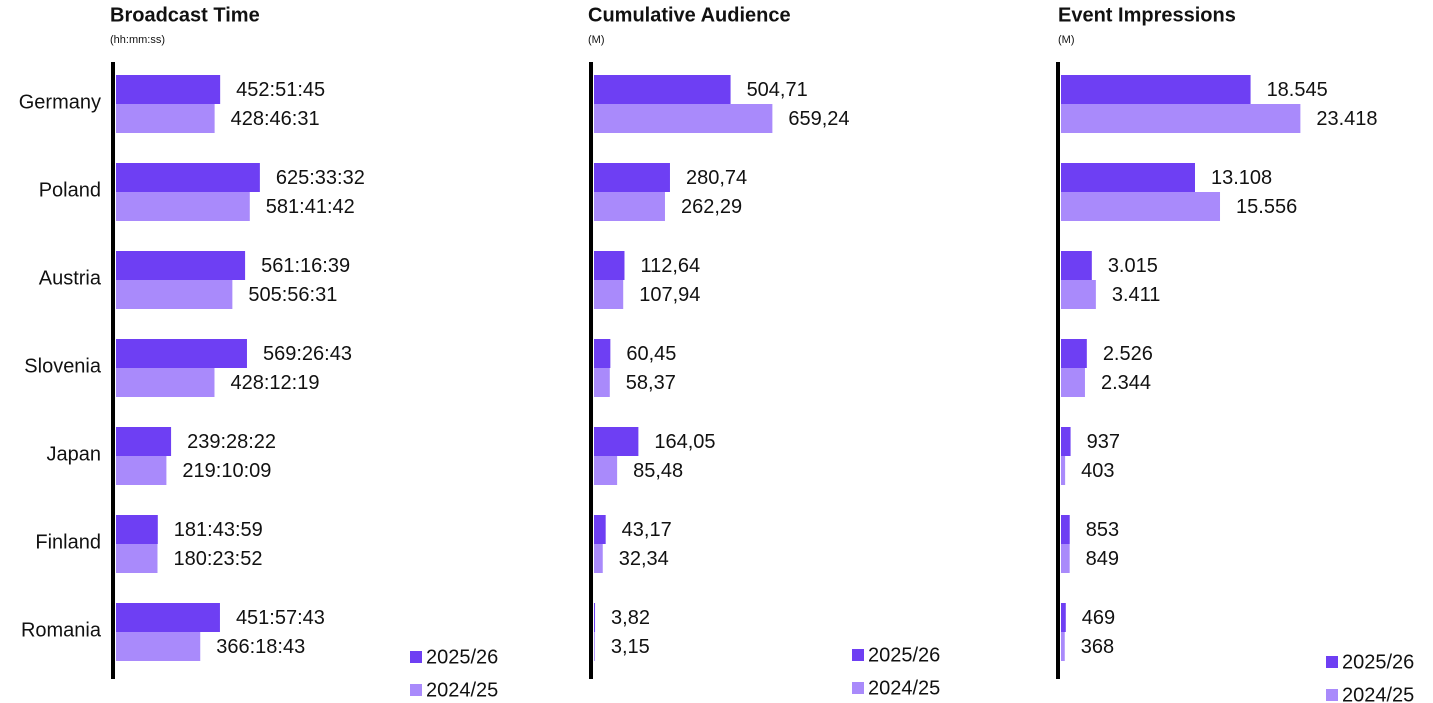  I want to click on category-label: Slovenia, so click(63, 366).